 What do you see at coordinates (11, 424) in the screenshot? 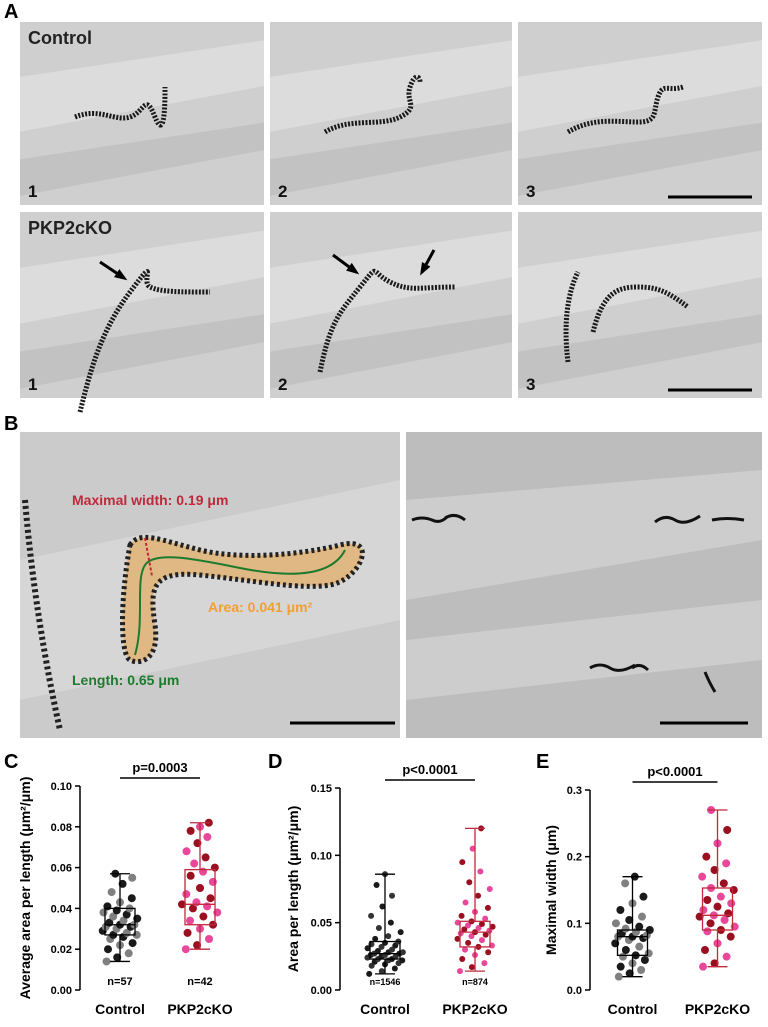
I see `panel-label: B` at bounding box center [11, 424].